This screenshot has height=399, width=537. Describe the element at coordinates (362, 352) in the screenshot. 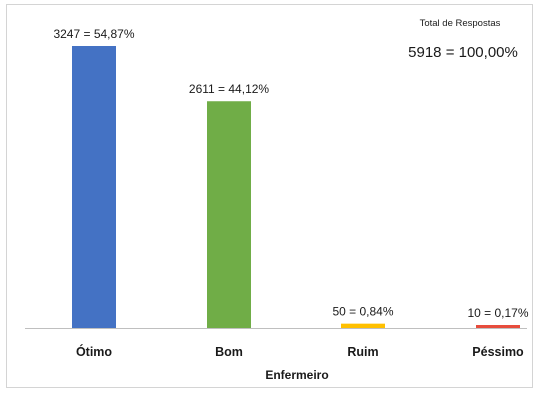

I see `category-label-3: Ruim` at that location.